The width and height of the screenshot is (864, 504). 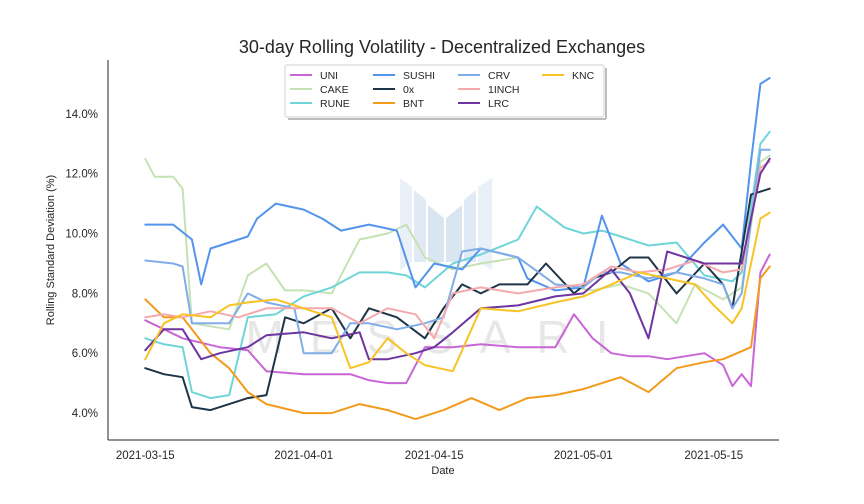 What do you see at coordinates (409, 90) in the screenshot?
I see `legend-label: 0x` at bounding box center [409, 90].